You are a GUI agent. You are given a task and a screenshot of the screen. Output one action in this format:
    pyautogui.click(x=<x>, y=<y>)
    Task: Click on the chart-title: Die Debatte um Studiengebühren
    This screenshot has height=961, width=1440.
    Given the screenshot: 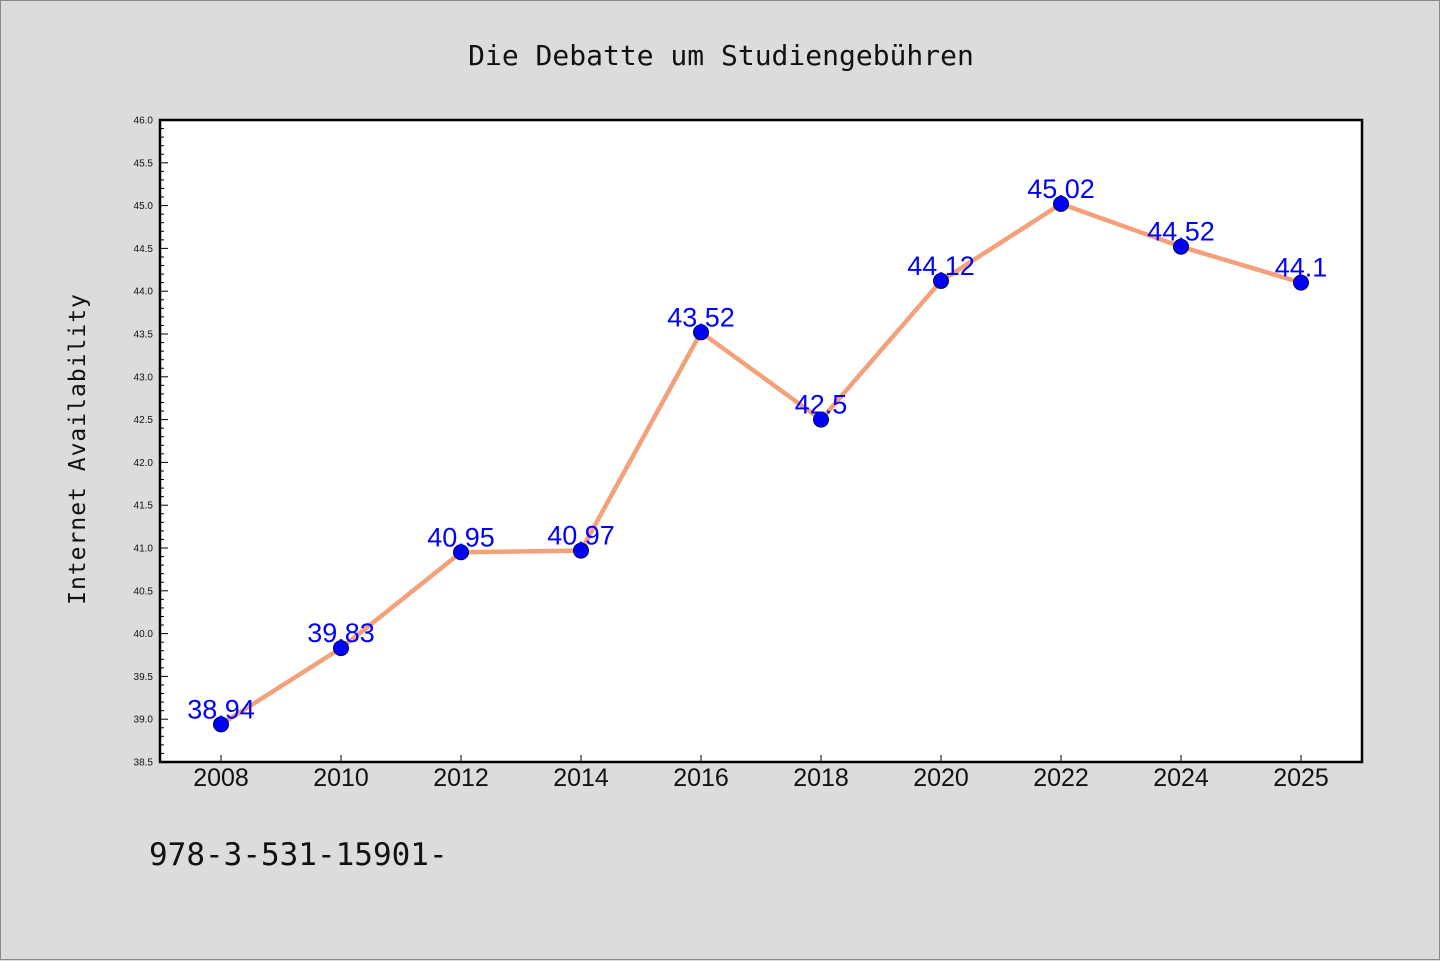 What is the action you would take?
    pyautogui.click(x=721, y=55)
    